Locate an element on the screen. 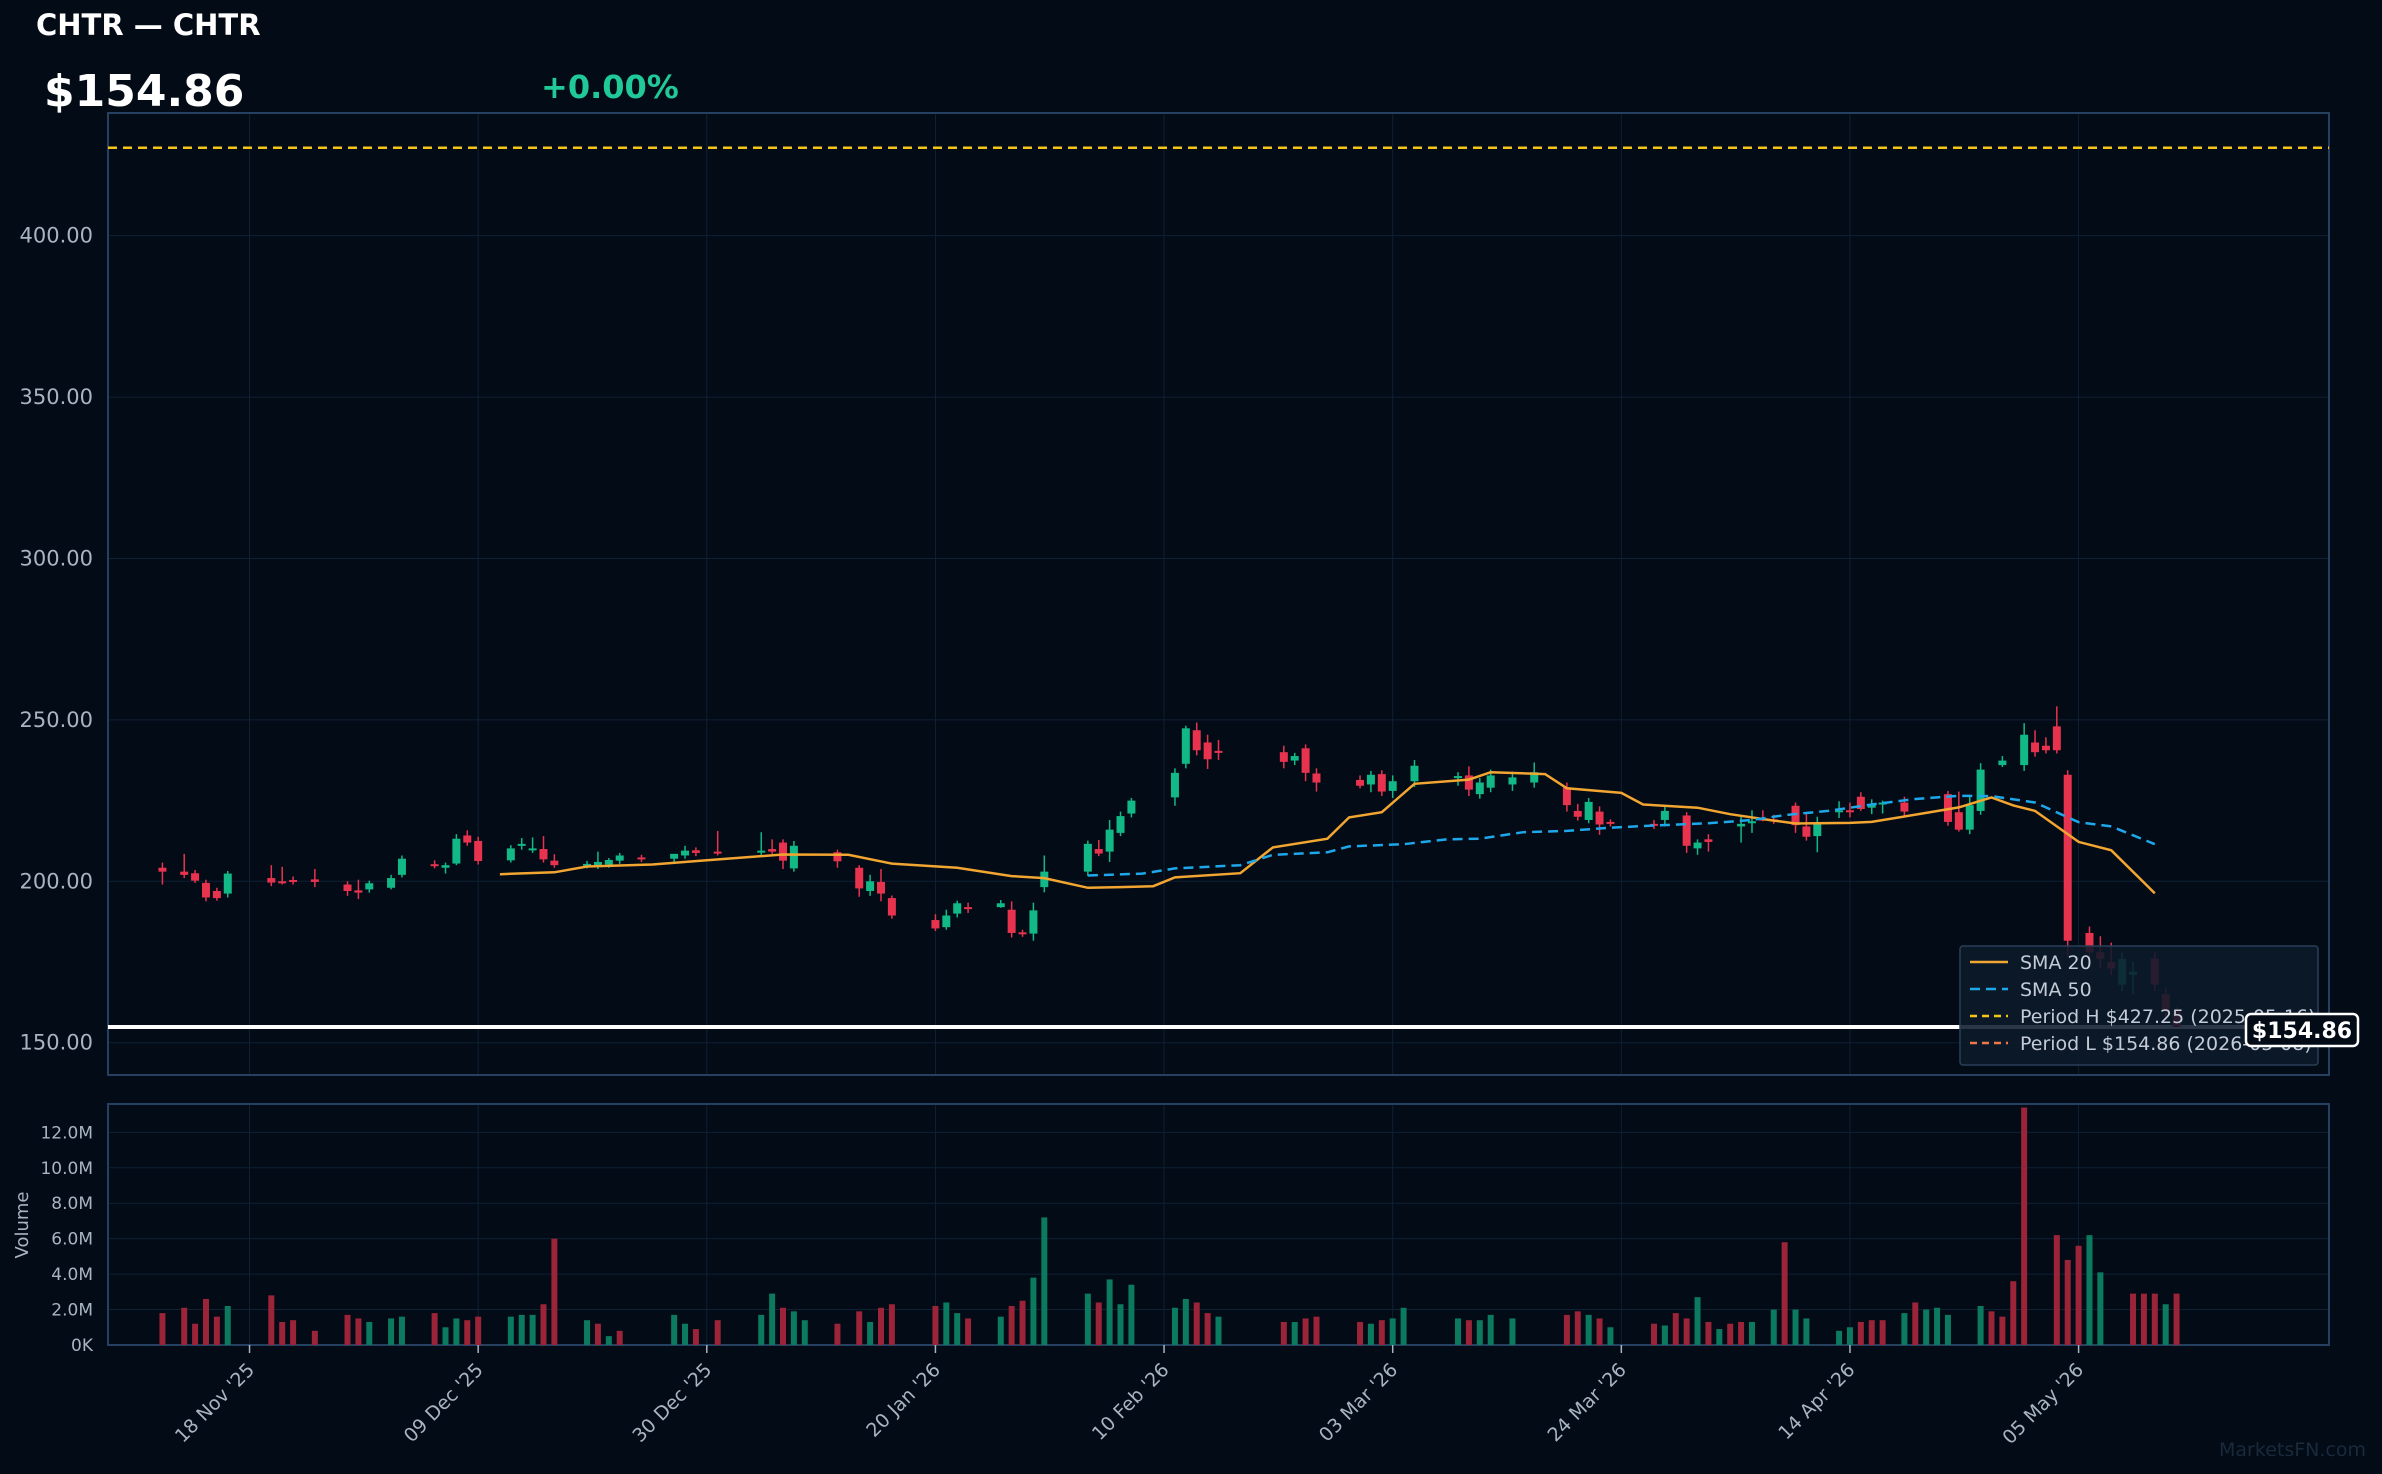 The height and width of the screenshot is (1474, 2382). date-tick-label: 09 Dec '25 is located at coordinates (444, 1403).